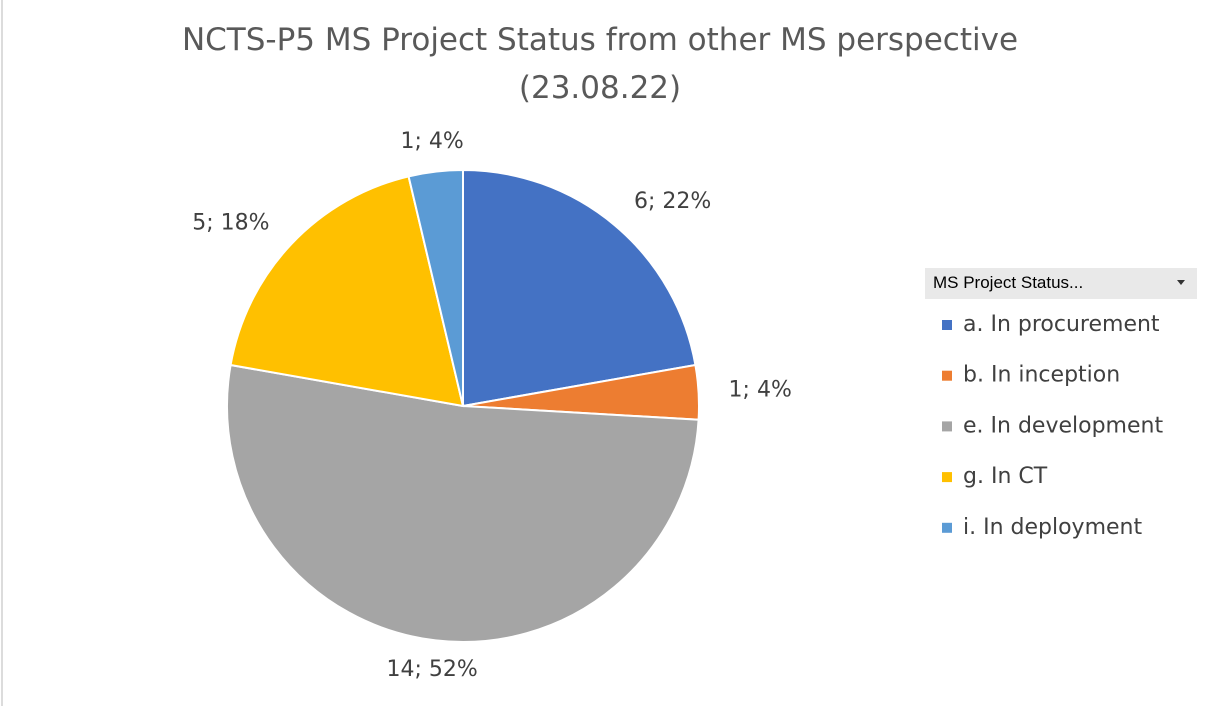  Describe the element at coordinates (672, 201) in the screenshot. I see `data-label: 6; 22%` at that location.